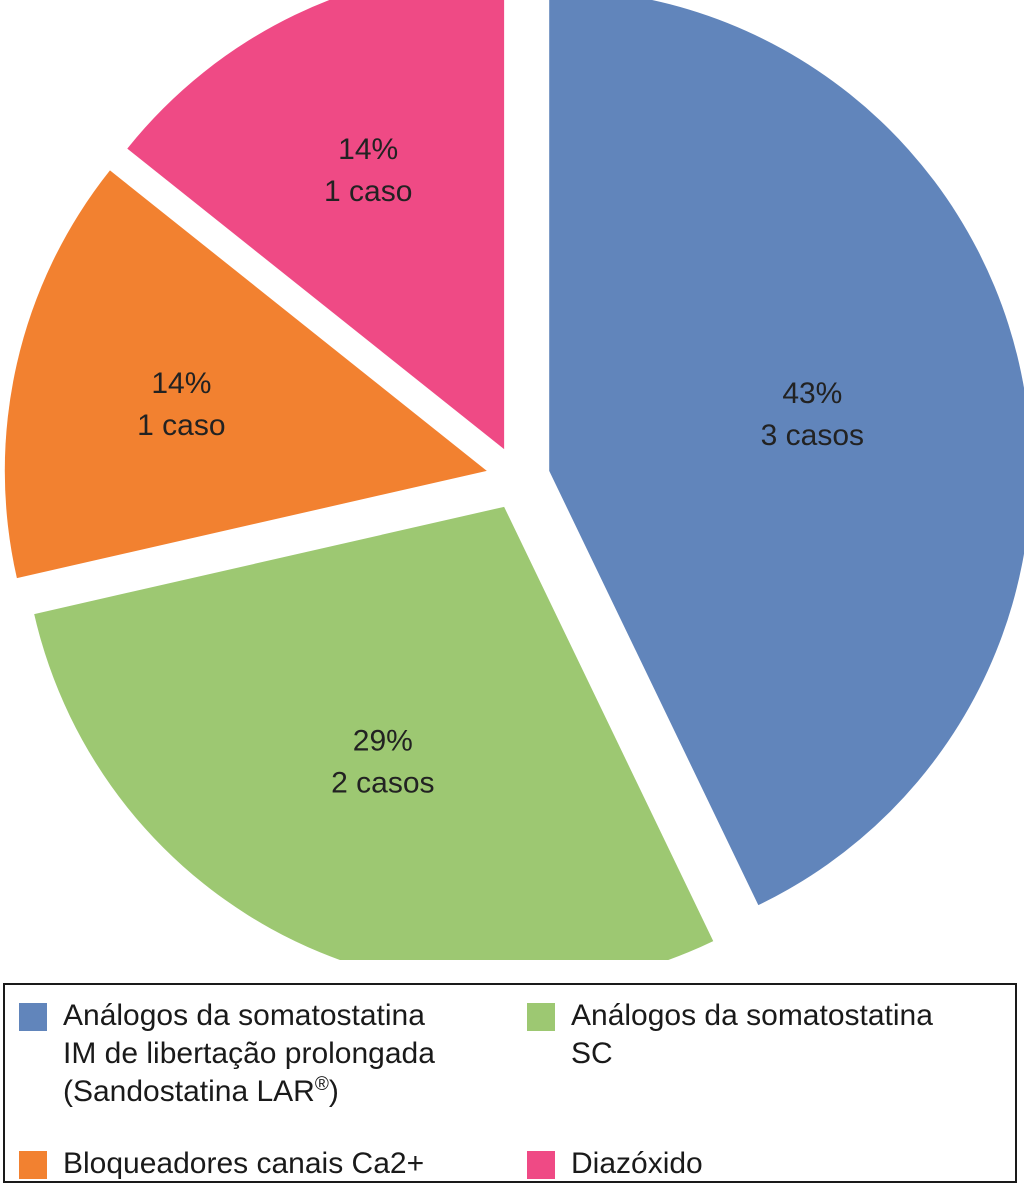 The height and width of the screenshot is (1191, 1024). What do you see at coordinates (752, 1034) in the screenshot?
I see `legend-label: Análogos da somatostatina SC` at bounding box center [752, 1034].